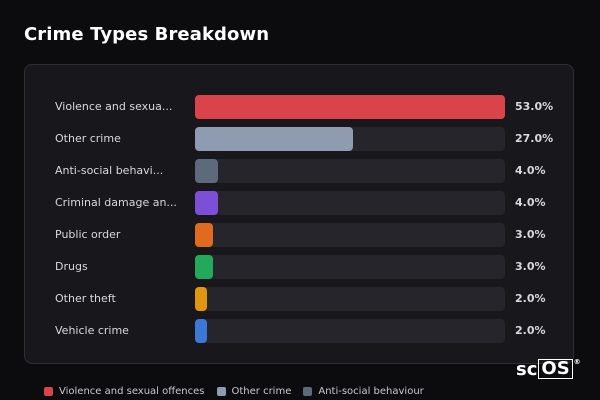 Image resolution: width=600 pixels, height=400 pixels. Describe the element at coordinates (147, 34) in the screenshot. I see `chart-title: Crime Types Breakdown` at that location.